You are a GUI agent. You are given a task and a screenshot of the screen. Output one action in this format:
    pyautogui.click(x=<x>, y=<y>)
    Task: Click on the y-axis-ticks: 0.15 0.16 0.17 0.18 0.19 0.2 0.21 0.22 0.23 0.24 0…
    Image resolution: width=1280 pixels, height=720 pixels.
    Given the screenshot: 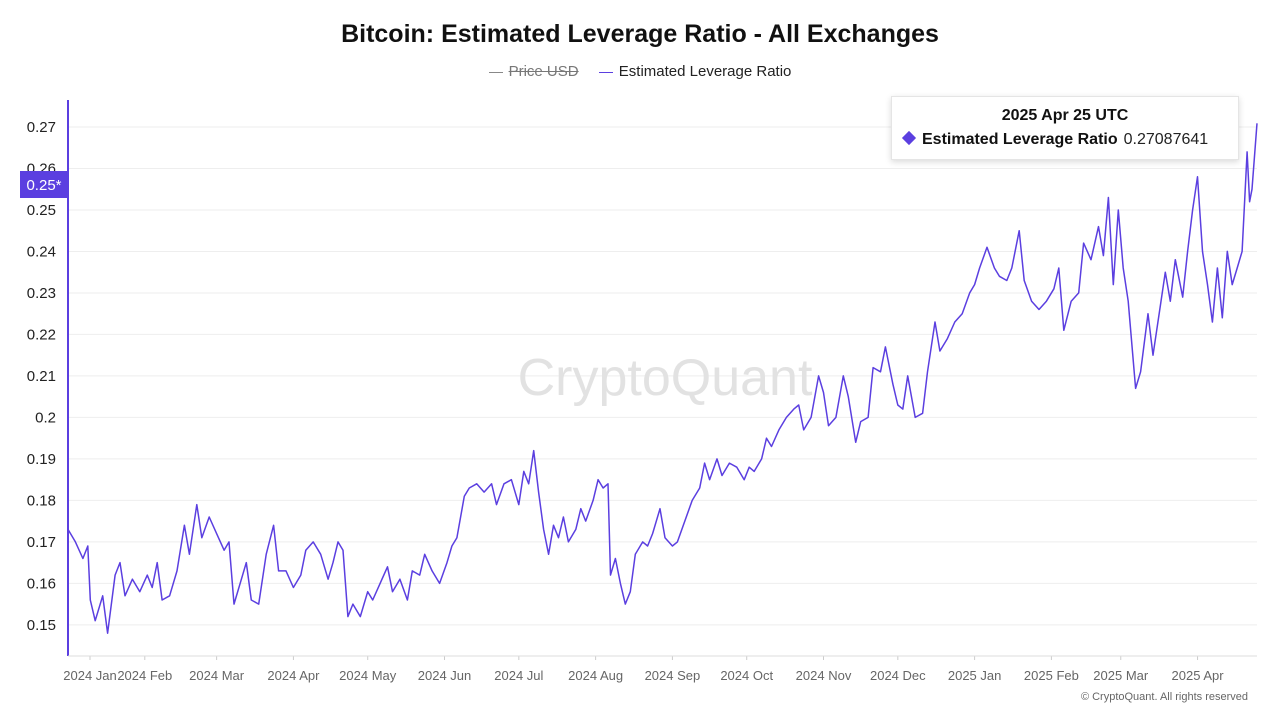 What is the action you would take?
    pyautogui.click(x=41, y=376)
    